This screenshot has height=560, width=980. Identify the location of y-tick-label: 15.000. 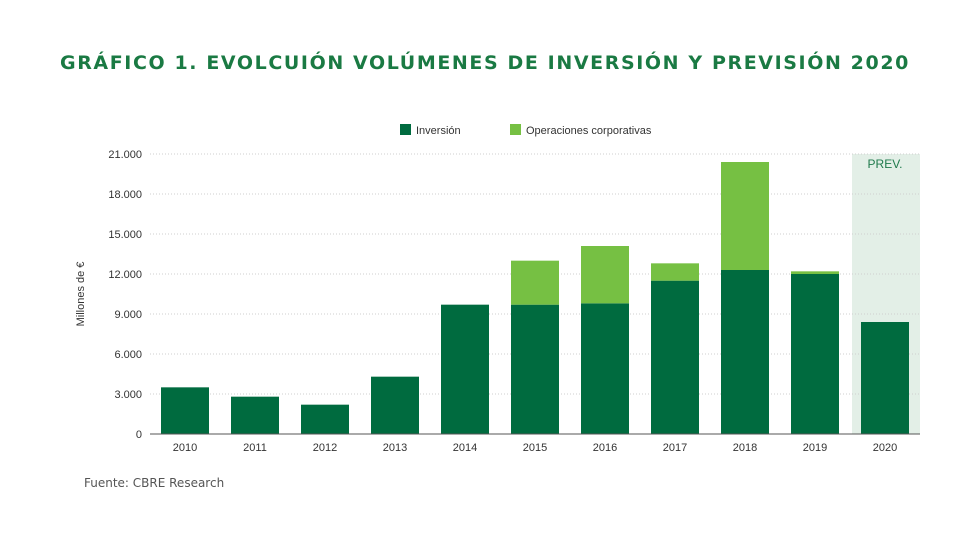
(125, 235).